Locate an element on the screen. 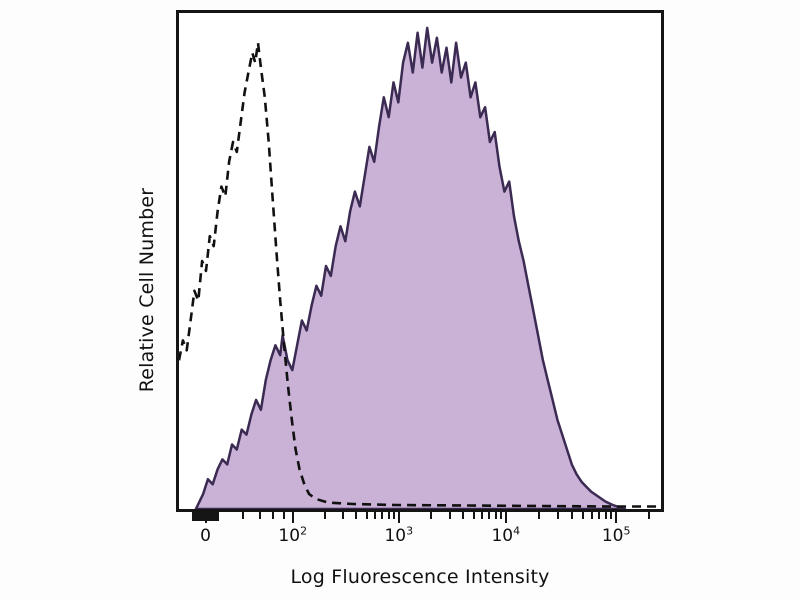  y-axis-title: Relative Cell Number is located at coordinates (147, 290).